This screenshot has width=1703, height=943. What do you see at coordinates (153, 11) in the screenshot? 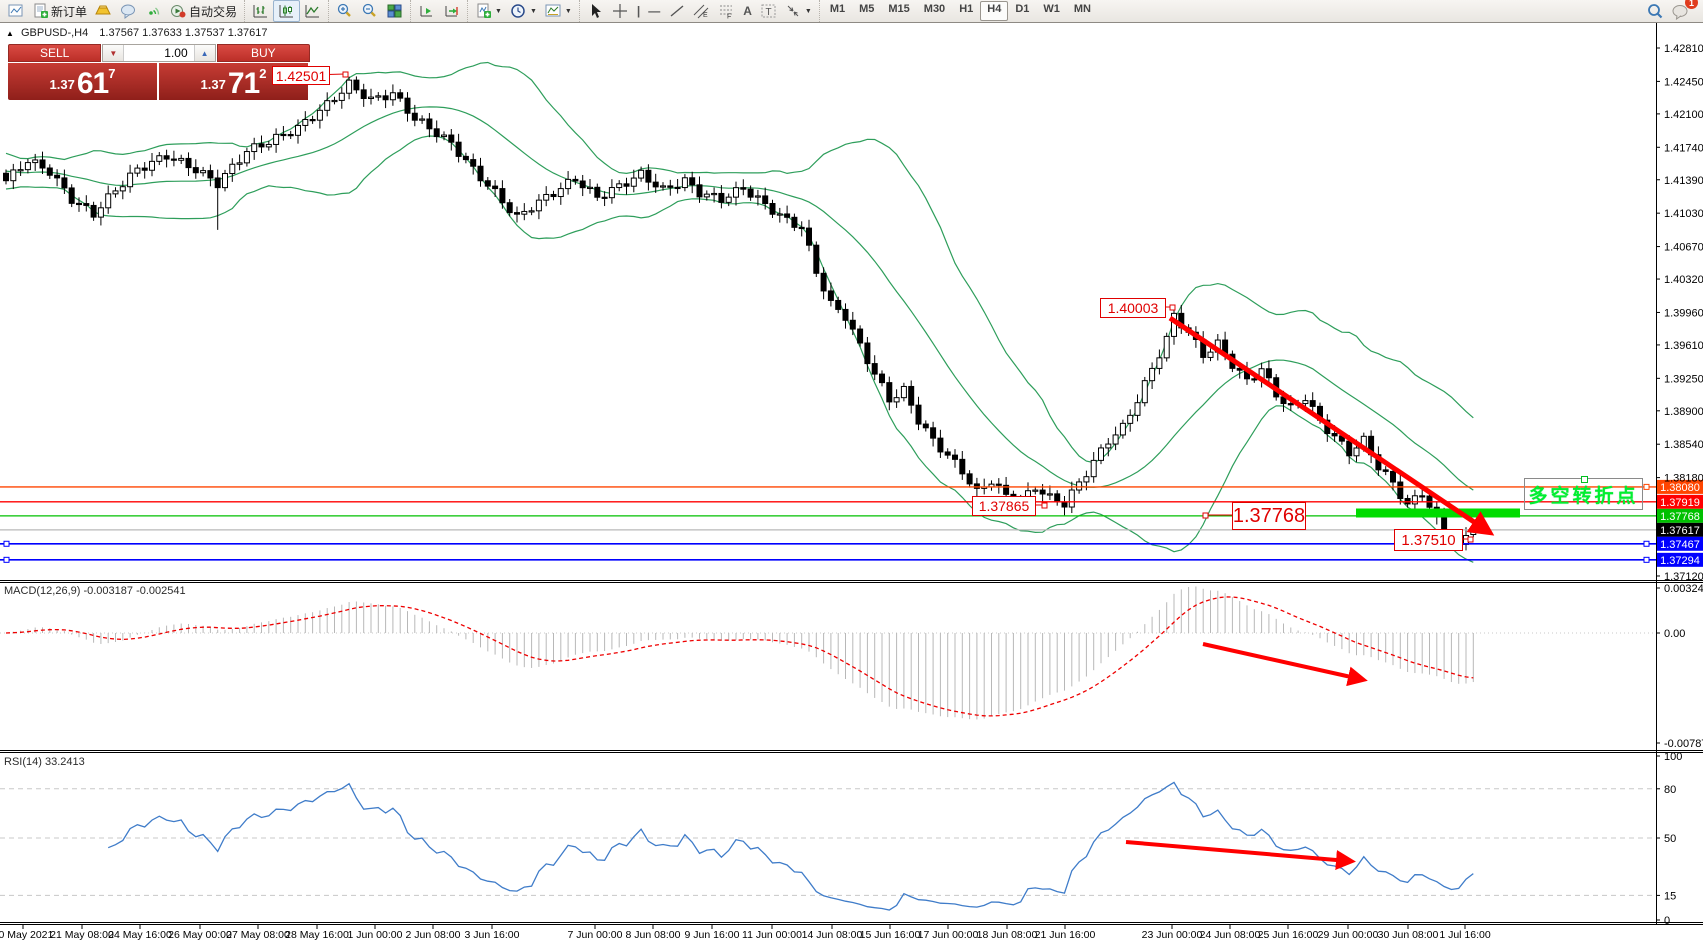
I see `signals-button` at bounding box center [153, 11].